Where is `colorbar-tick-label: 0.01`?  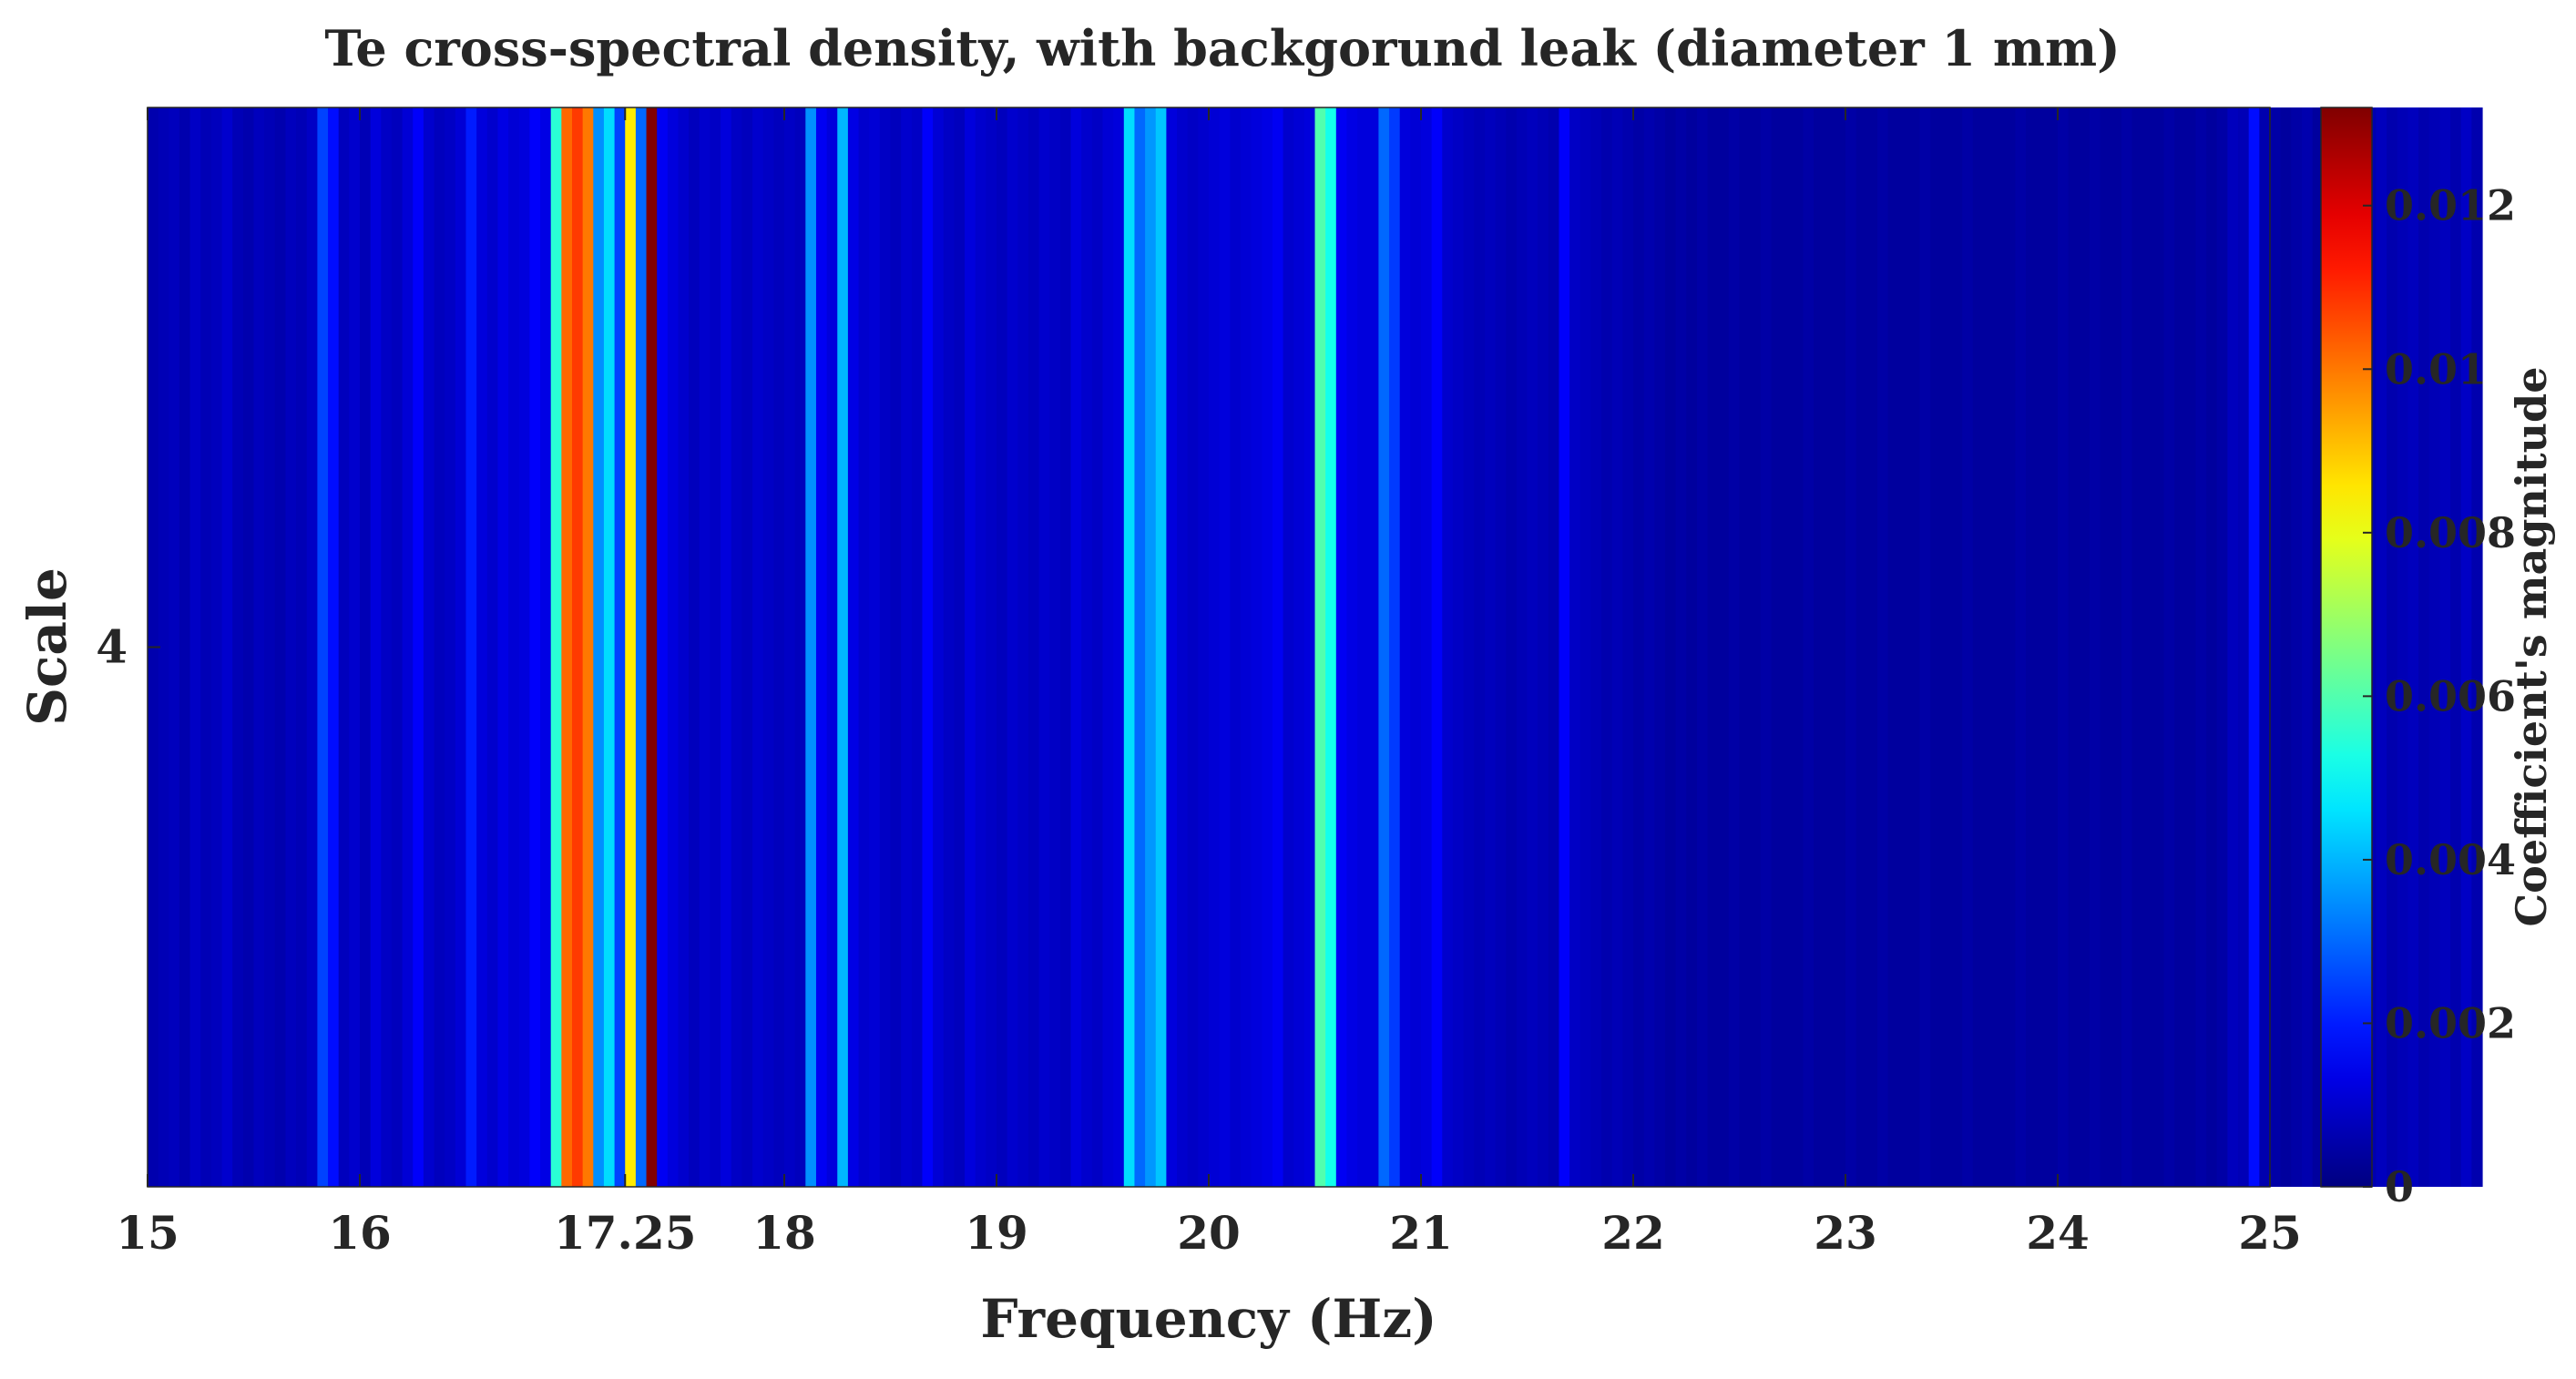
colorbar-tick-label: 0.01 is located at coordinates (2436, 369).